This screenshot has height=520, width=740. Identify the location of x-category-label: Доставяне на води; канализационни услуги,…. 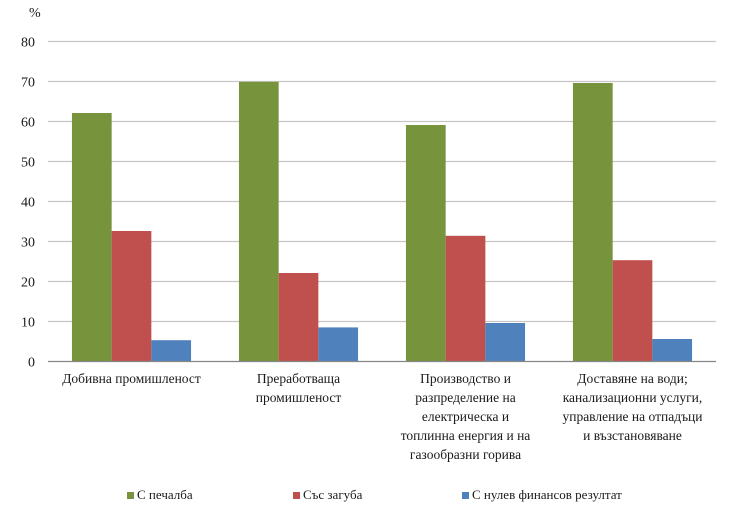
(632, 407).